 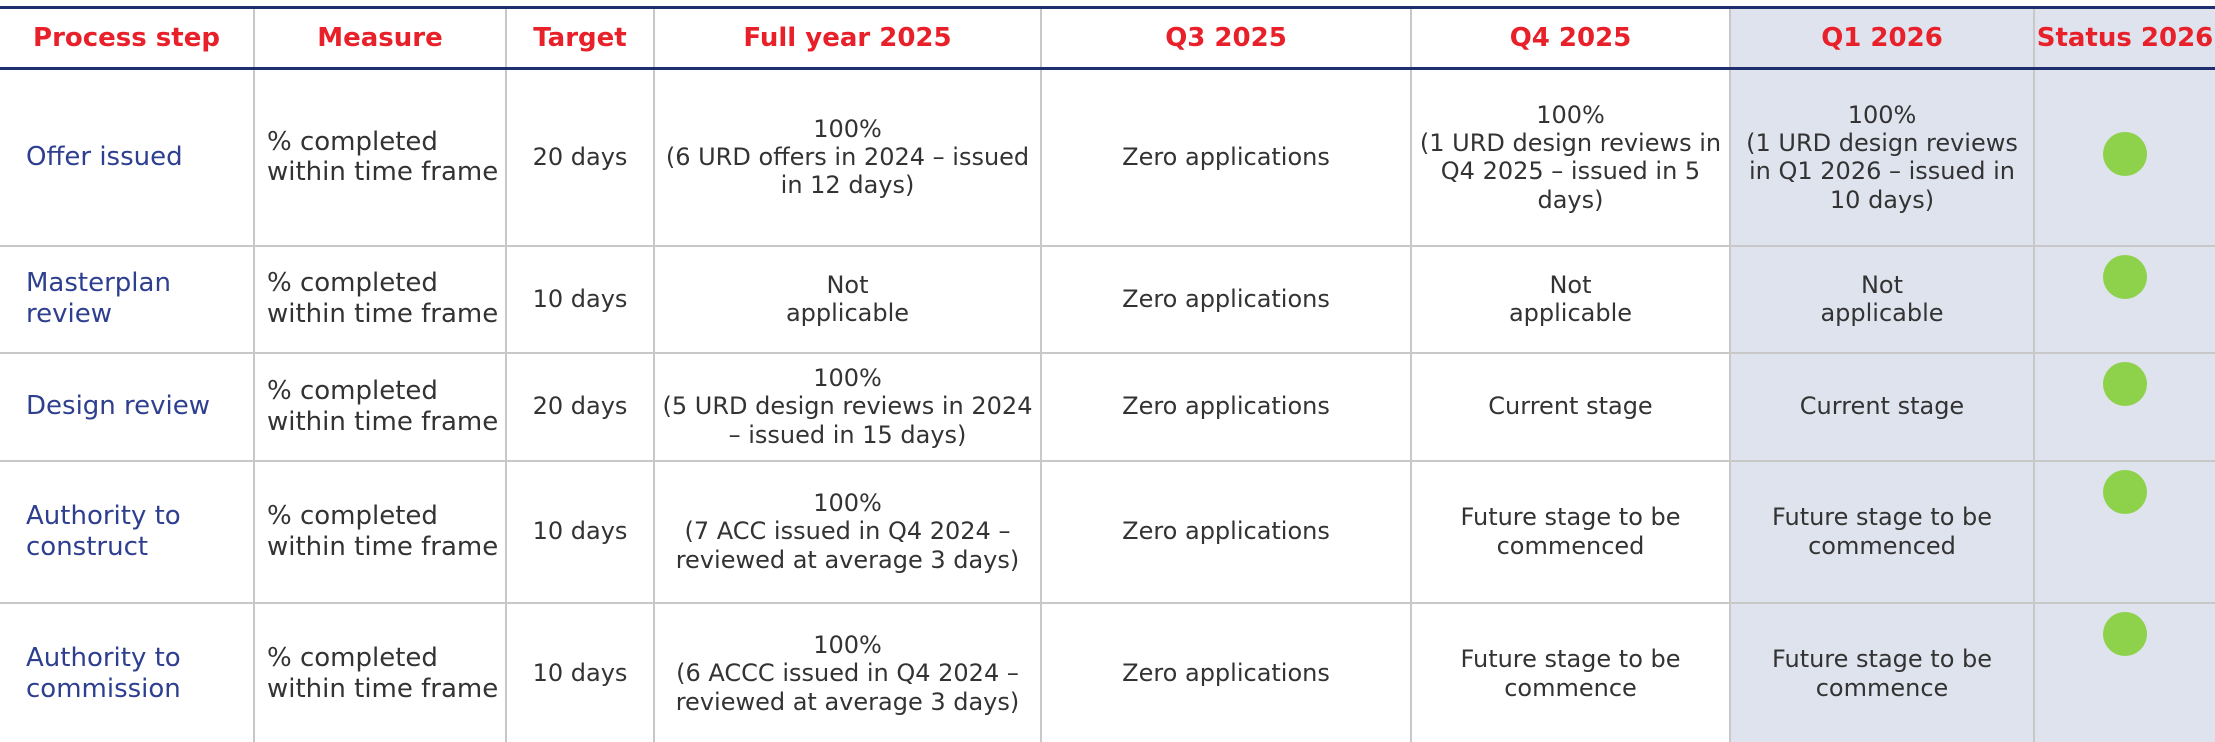 I want to click on header-cell: Q3 2025, so click(x=1225, y=38).